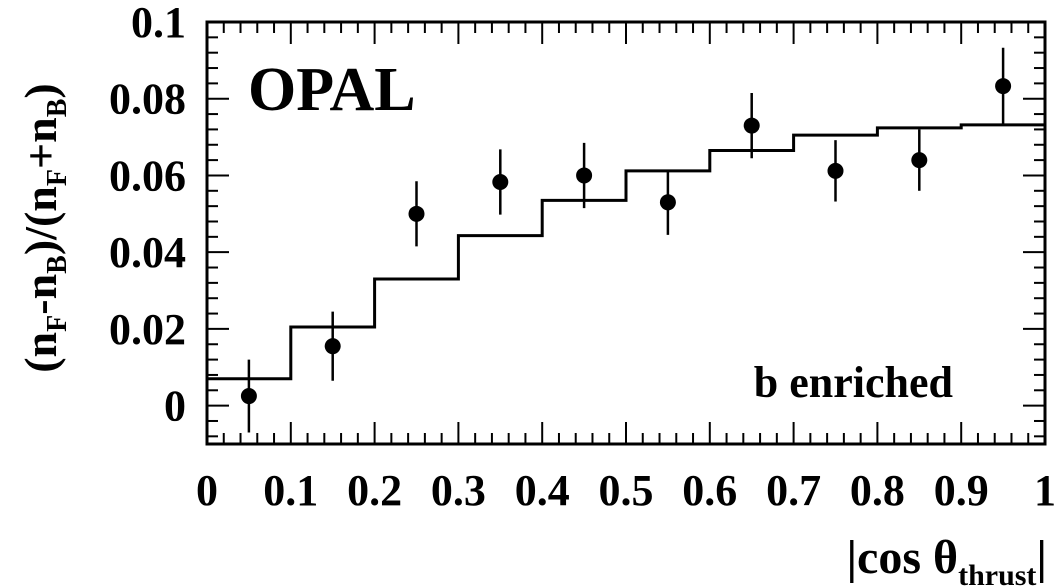 Image resolution: width=1060 pixels, height=587 pixels. I want to click on y-title-p2: -n, so click(40, 294).